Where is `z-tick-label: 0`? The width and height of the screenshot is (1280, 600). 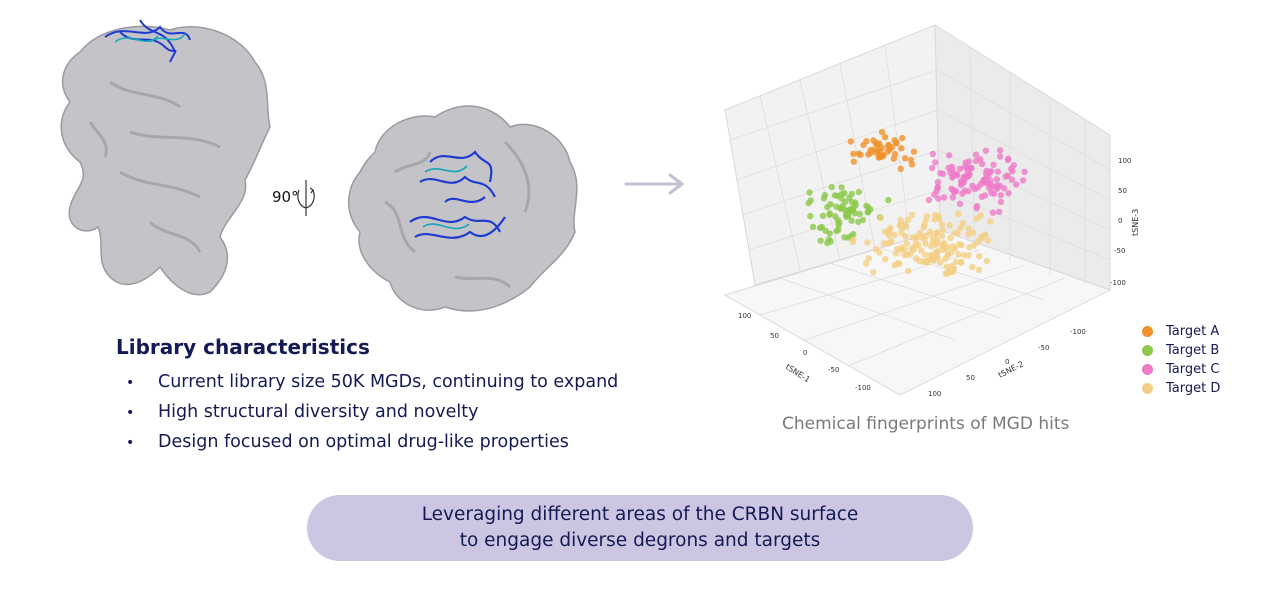 z-tick-label: 0 is located at coordinates (1120, 221).